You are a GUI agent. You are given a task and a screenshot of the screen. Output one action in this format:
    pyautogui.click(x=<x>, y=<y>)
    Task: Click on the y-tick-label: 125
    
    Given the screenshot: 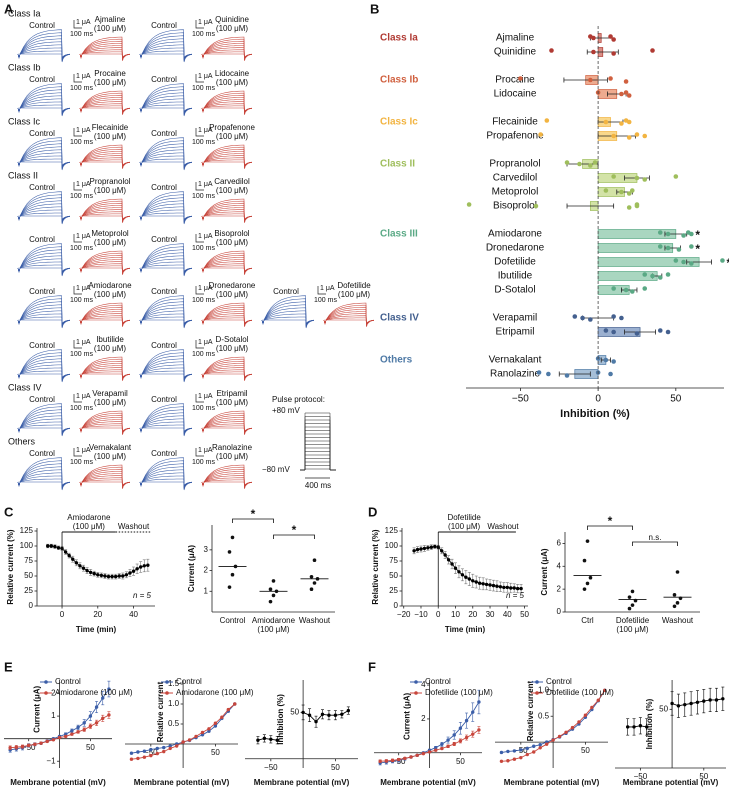 What is the action you would take?
    pyautogui.click(x=27, y=530)
    